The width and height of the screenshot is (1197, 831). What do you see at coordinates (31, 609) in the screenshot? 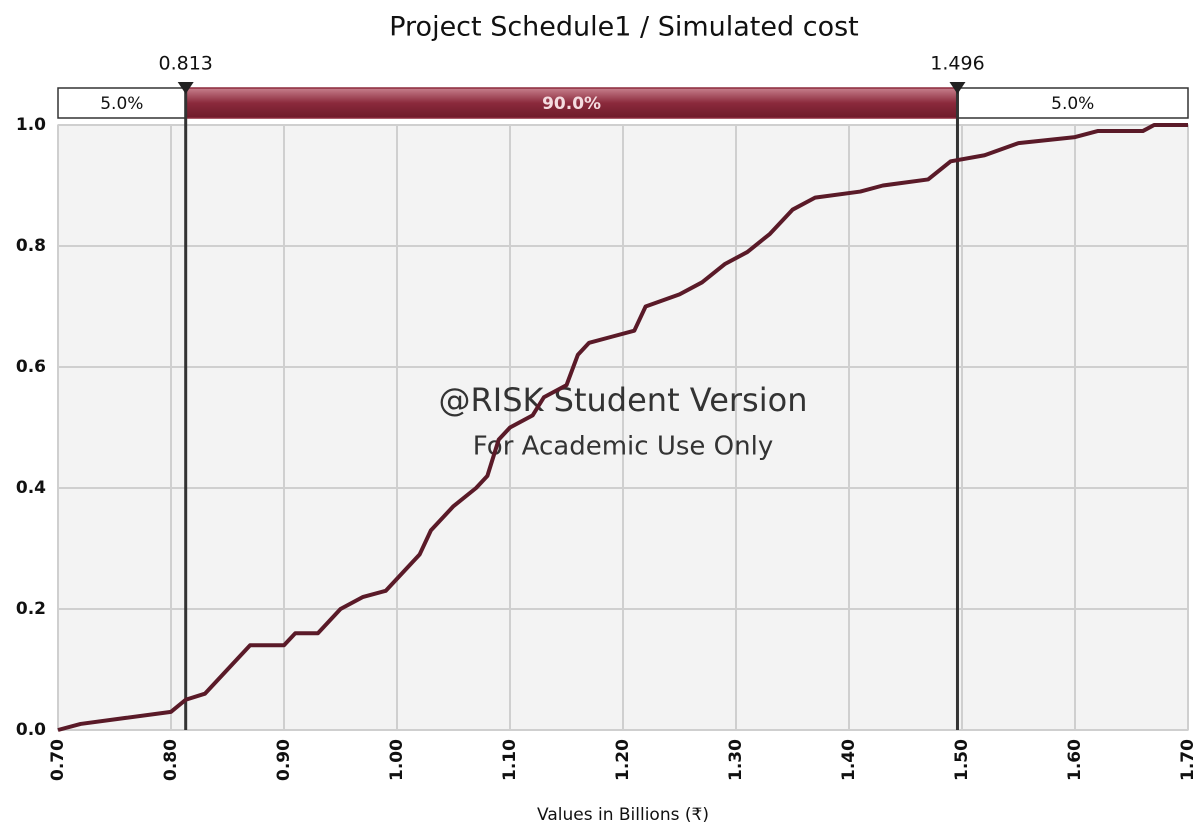
I see `y-tick-label: 0.2` at bounding box center [31, 609].